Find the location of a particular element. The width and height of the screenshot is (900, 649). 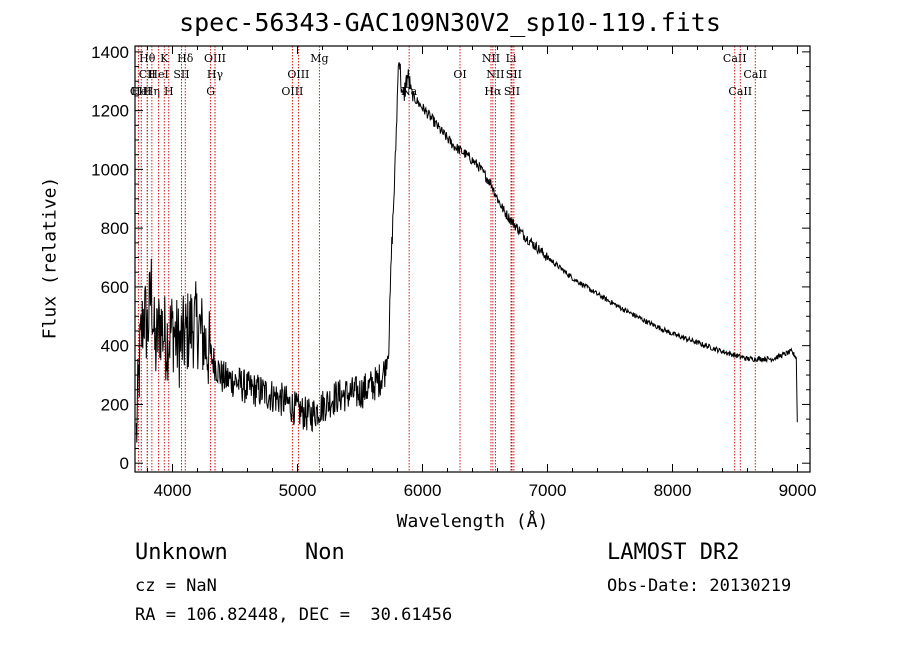

x-tick-label: 9000 is located at coordinates (798, 490).